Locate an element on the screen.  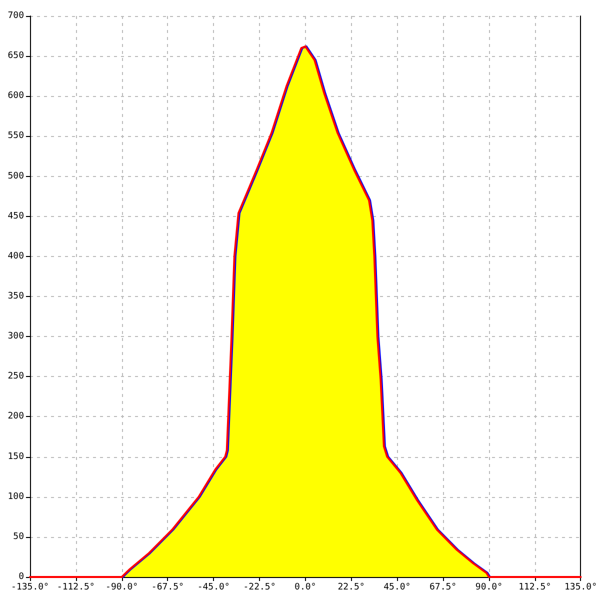
x-tick-label: -45.0° is located at coordinates (213, 587).